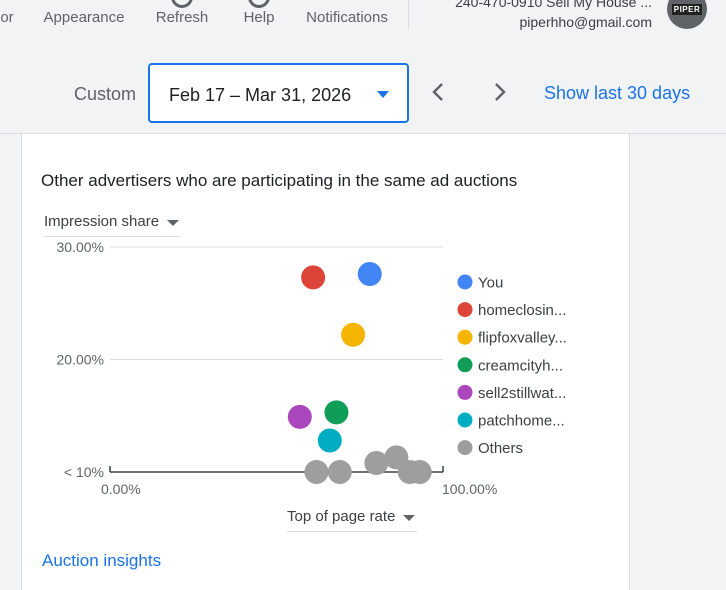 Image resolution: width=726 pixels, height=590 pixels. Describe the element at coordinates (500, 448) in the screenshot. I see `legend-label: Others` at that location.